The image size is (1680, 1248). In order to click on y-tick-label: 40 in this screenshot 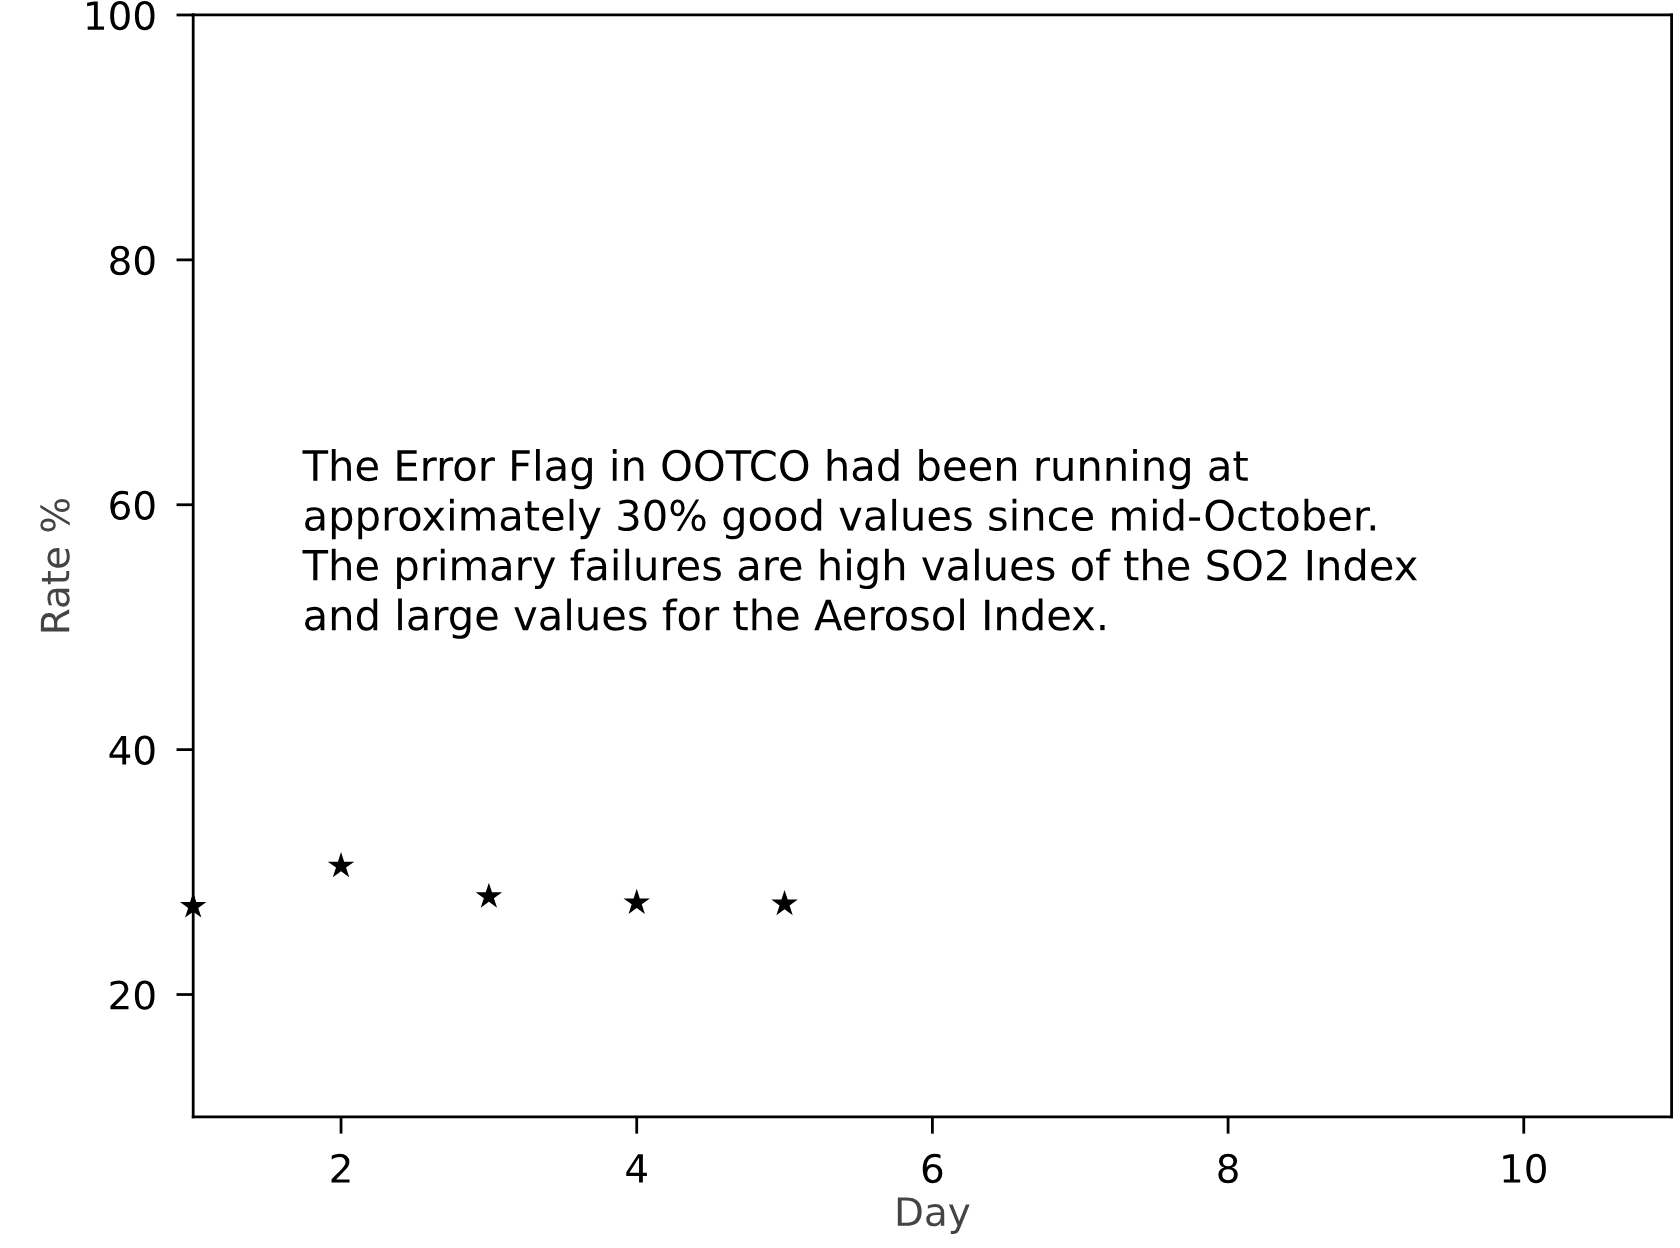, I will do `click(132, 750)`.